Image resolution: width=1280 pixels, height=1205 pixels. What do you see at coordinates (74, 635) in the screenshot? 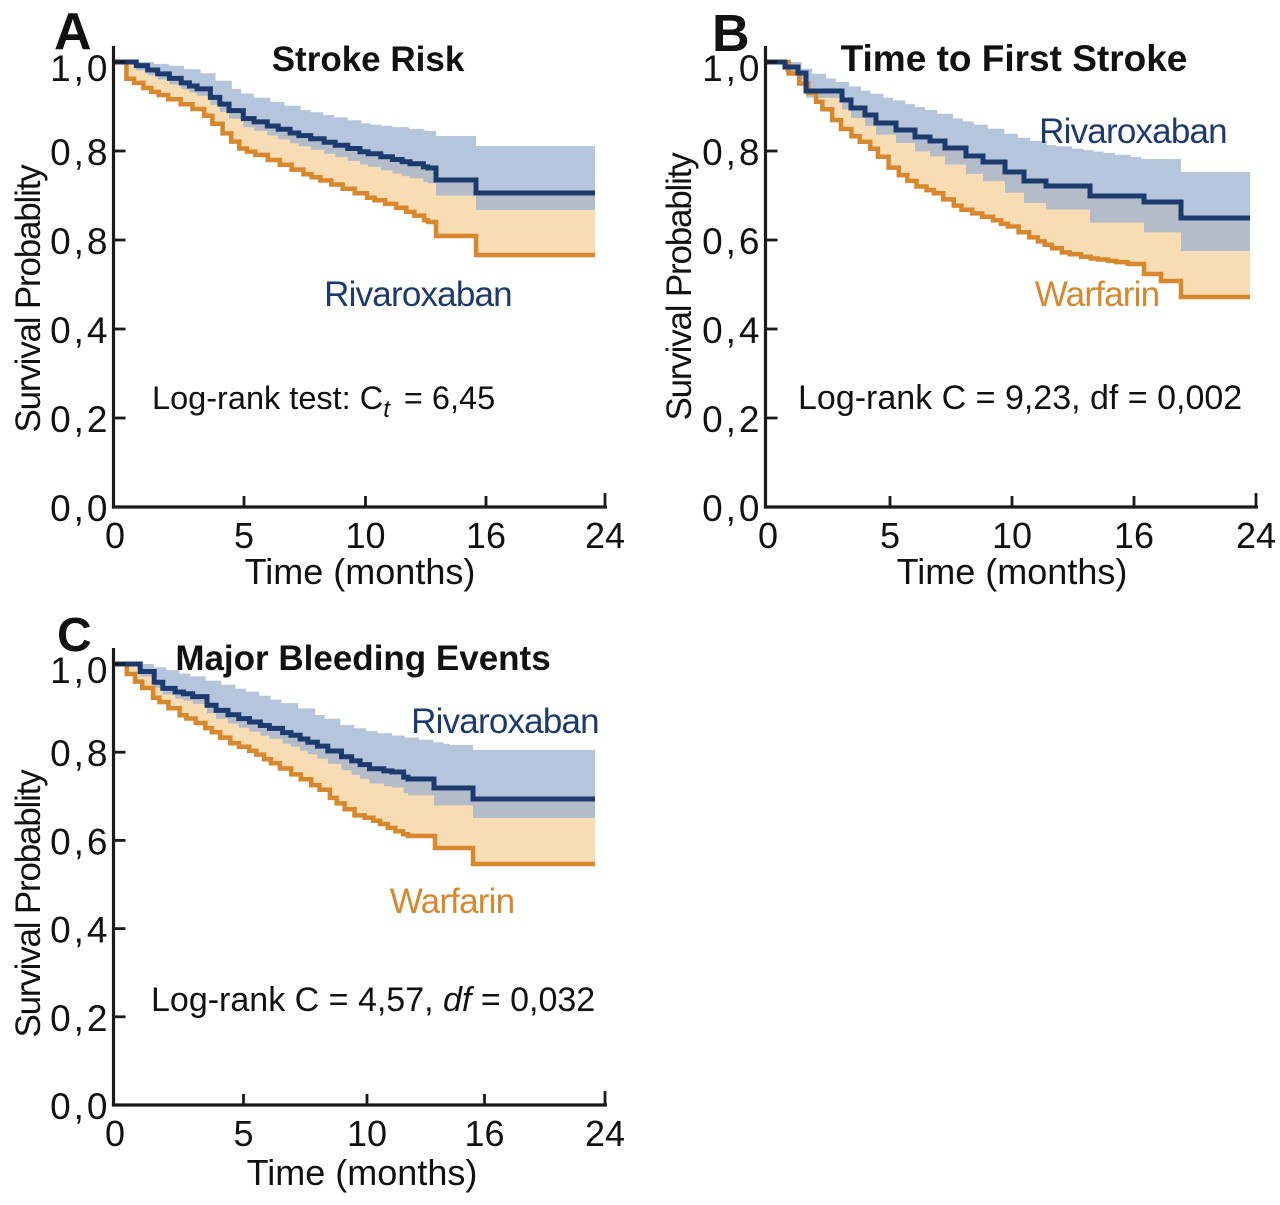
I see `svg-text: C` at bounding box center [74, 635].